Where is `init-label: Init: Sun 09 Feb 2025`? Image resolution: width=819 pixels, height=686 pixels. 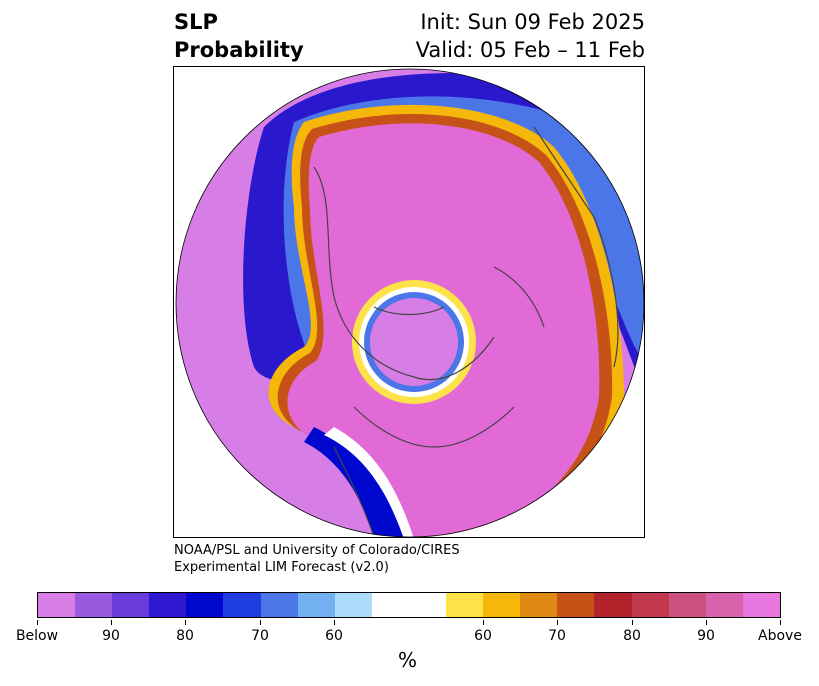
init-label: Init: Sun 09 Feb 2025 is located at coordinates (532, 22).